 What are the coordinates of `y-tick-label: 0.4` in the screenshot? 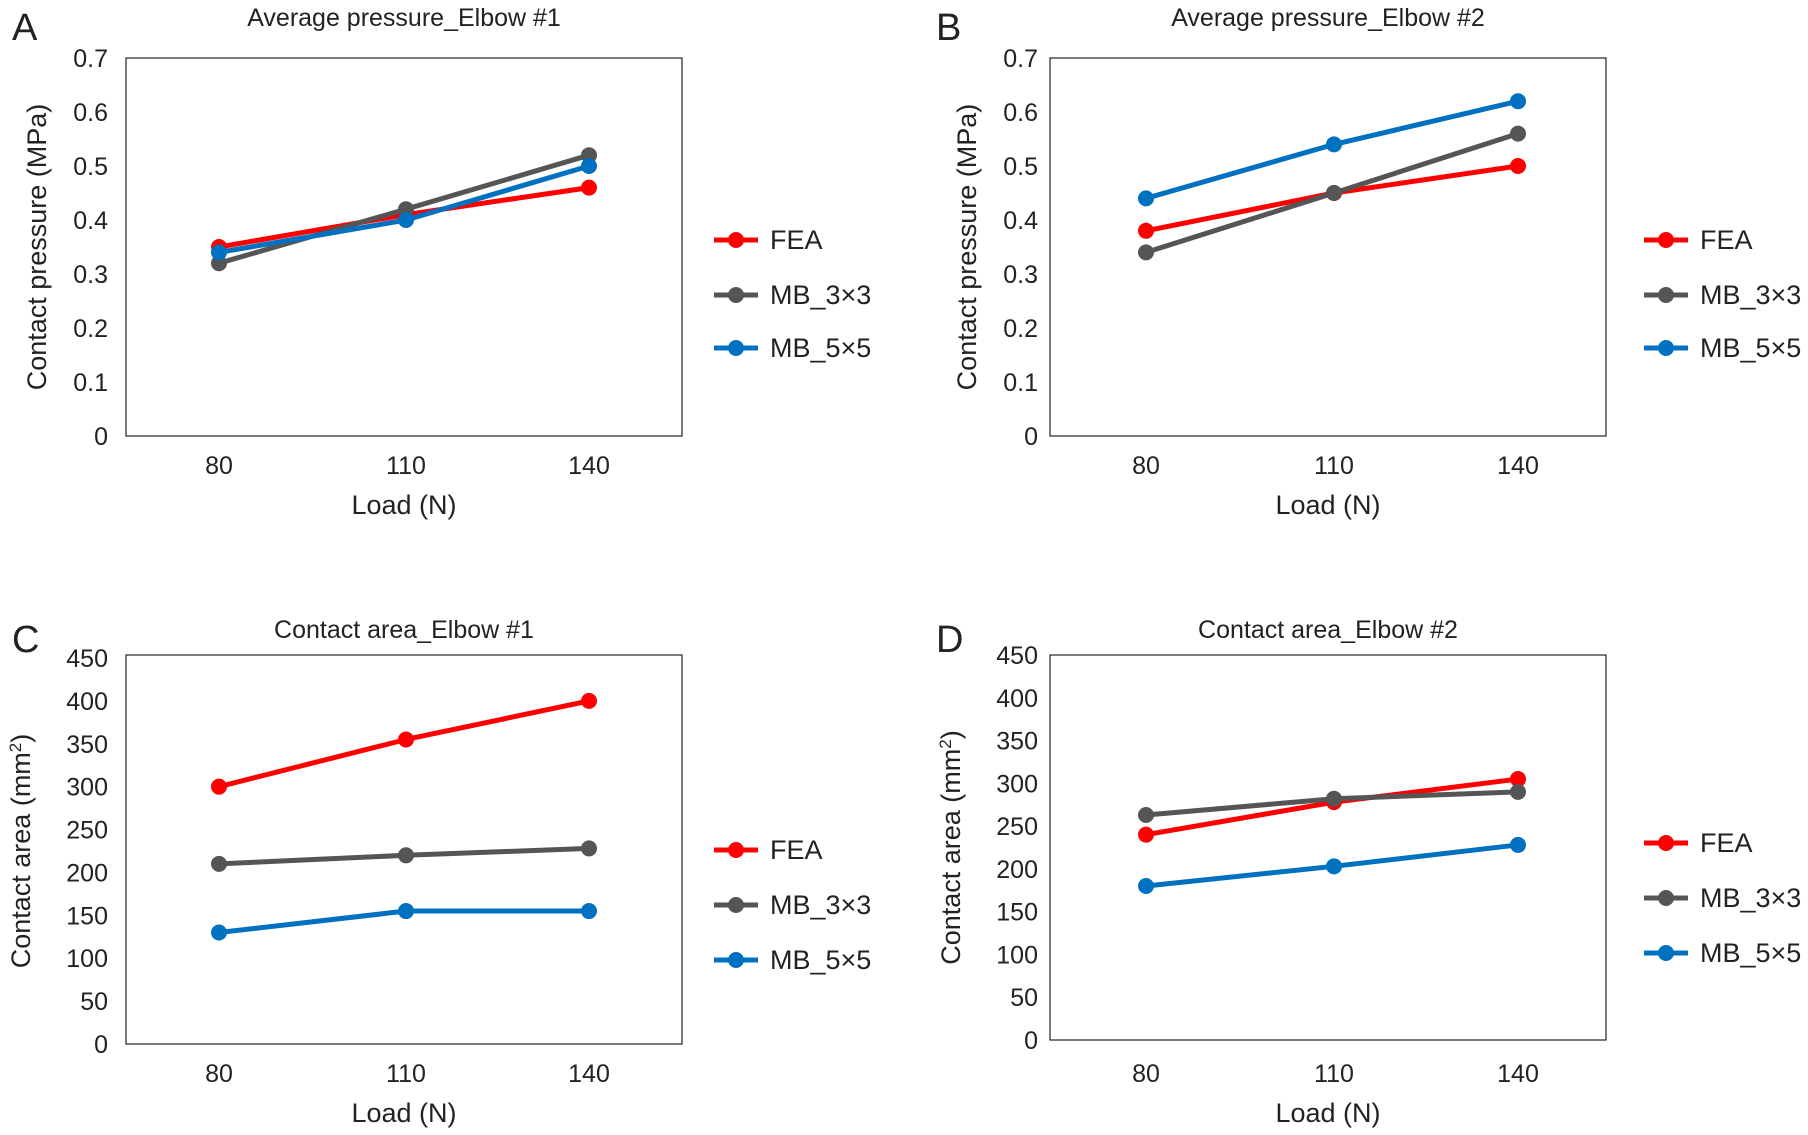 It's located at (90, 221).